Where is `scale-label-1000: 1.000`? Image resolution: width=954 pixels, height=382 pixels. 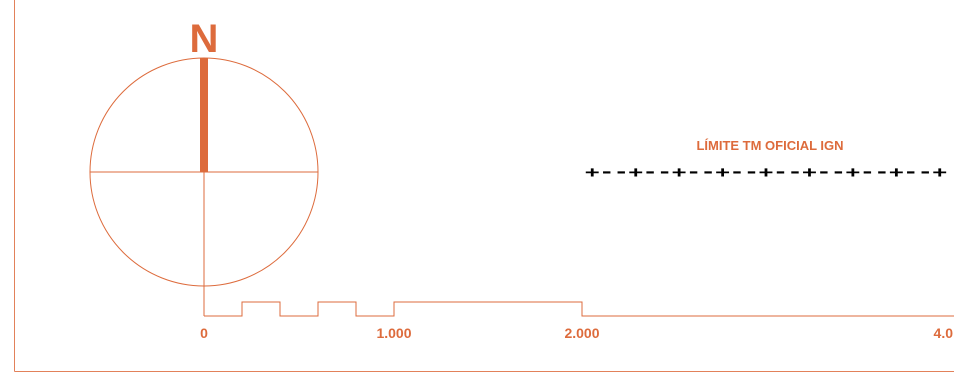
scale-label-1000: 1.000 is located at coordinates (393, 333).